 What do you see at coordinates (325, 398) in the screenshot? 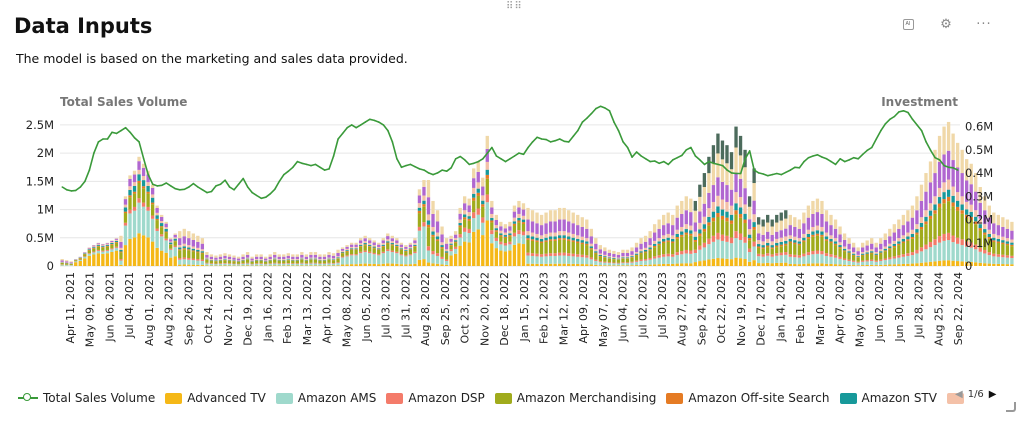
I see `legend-item: Amazon AMS` at bounding box center [325, 398].